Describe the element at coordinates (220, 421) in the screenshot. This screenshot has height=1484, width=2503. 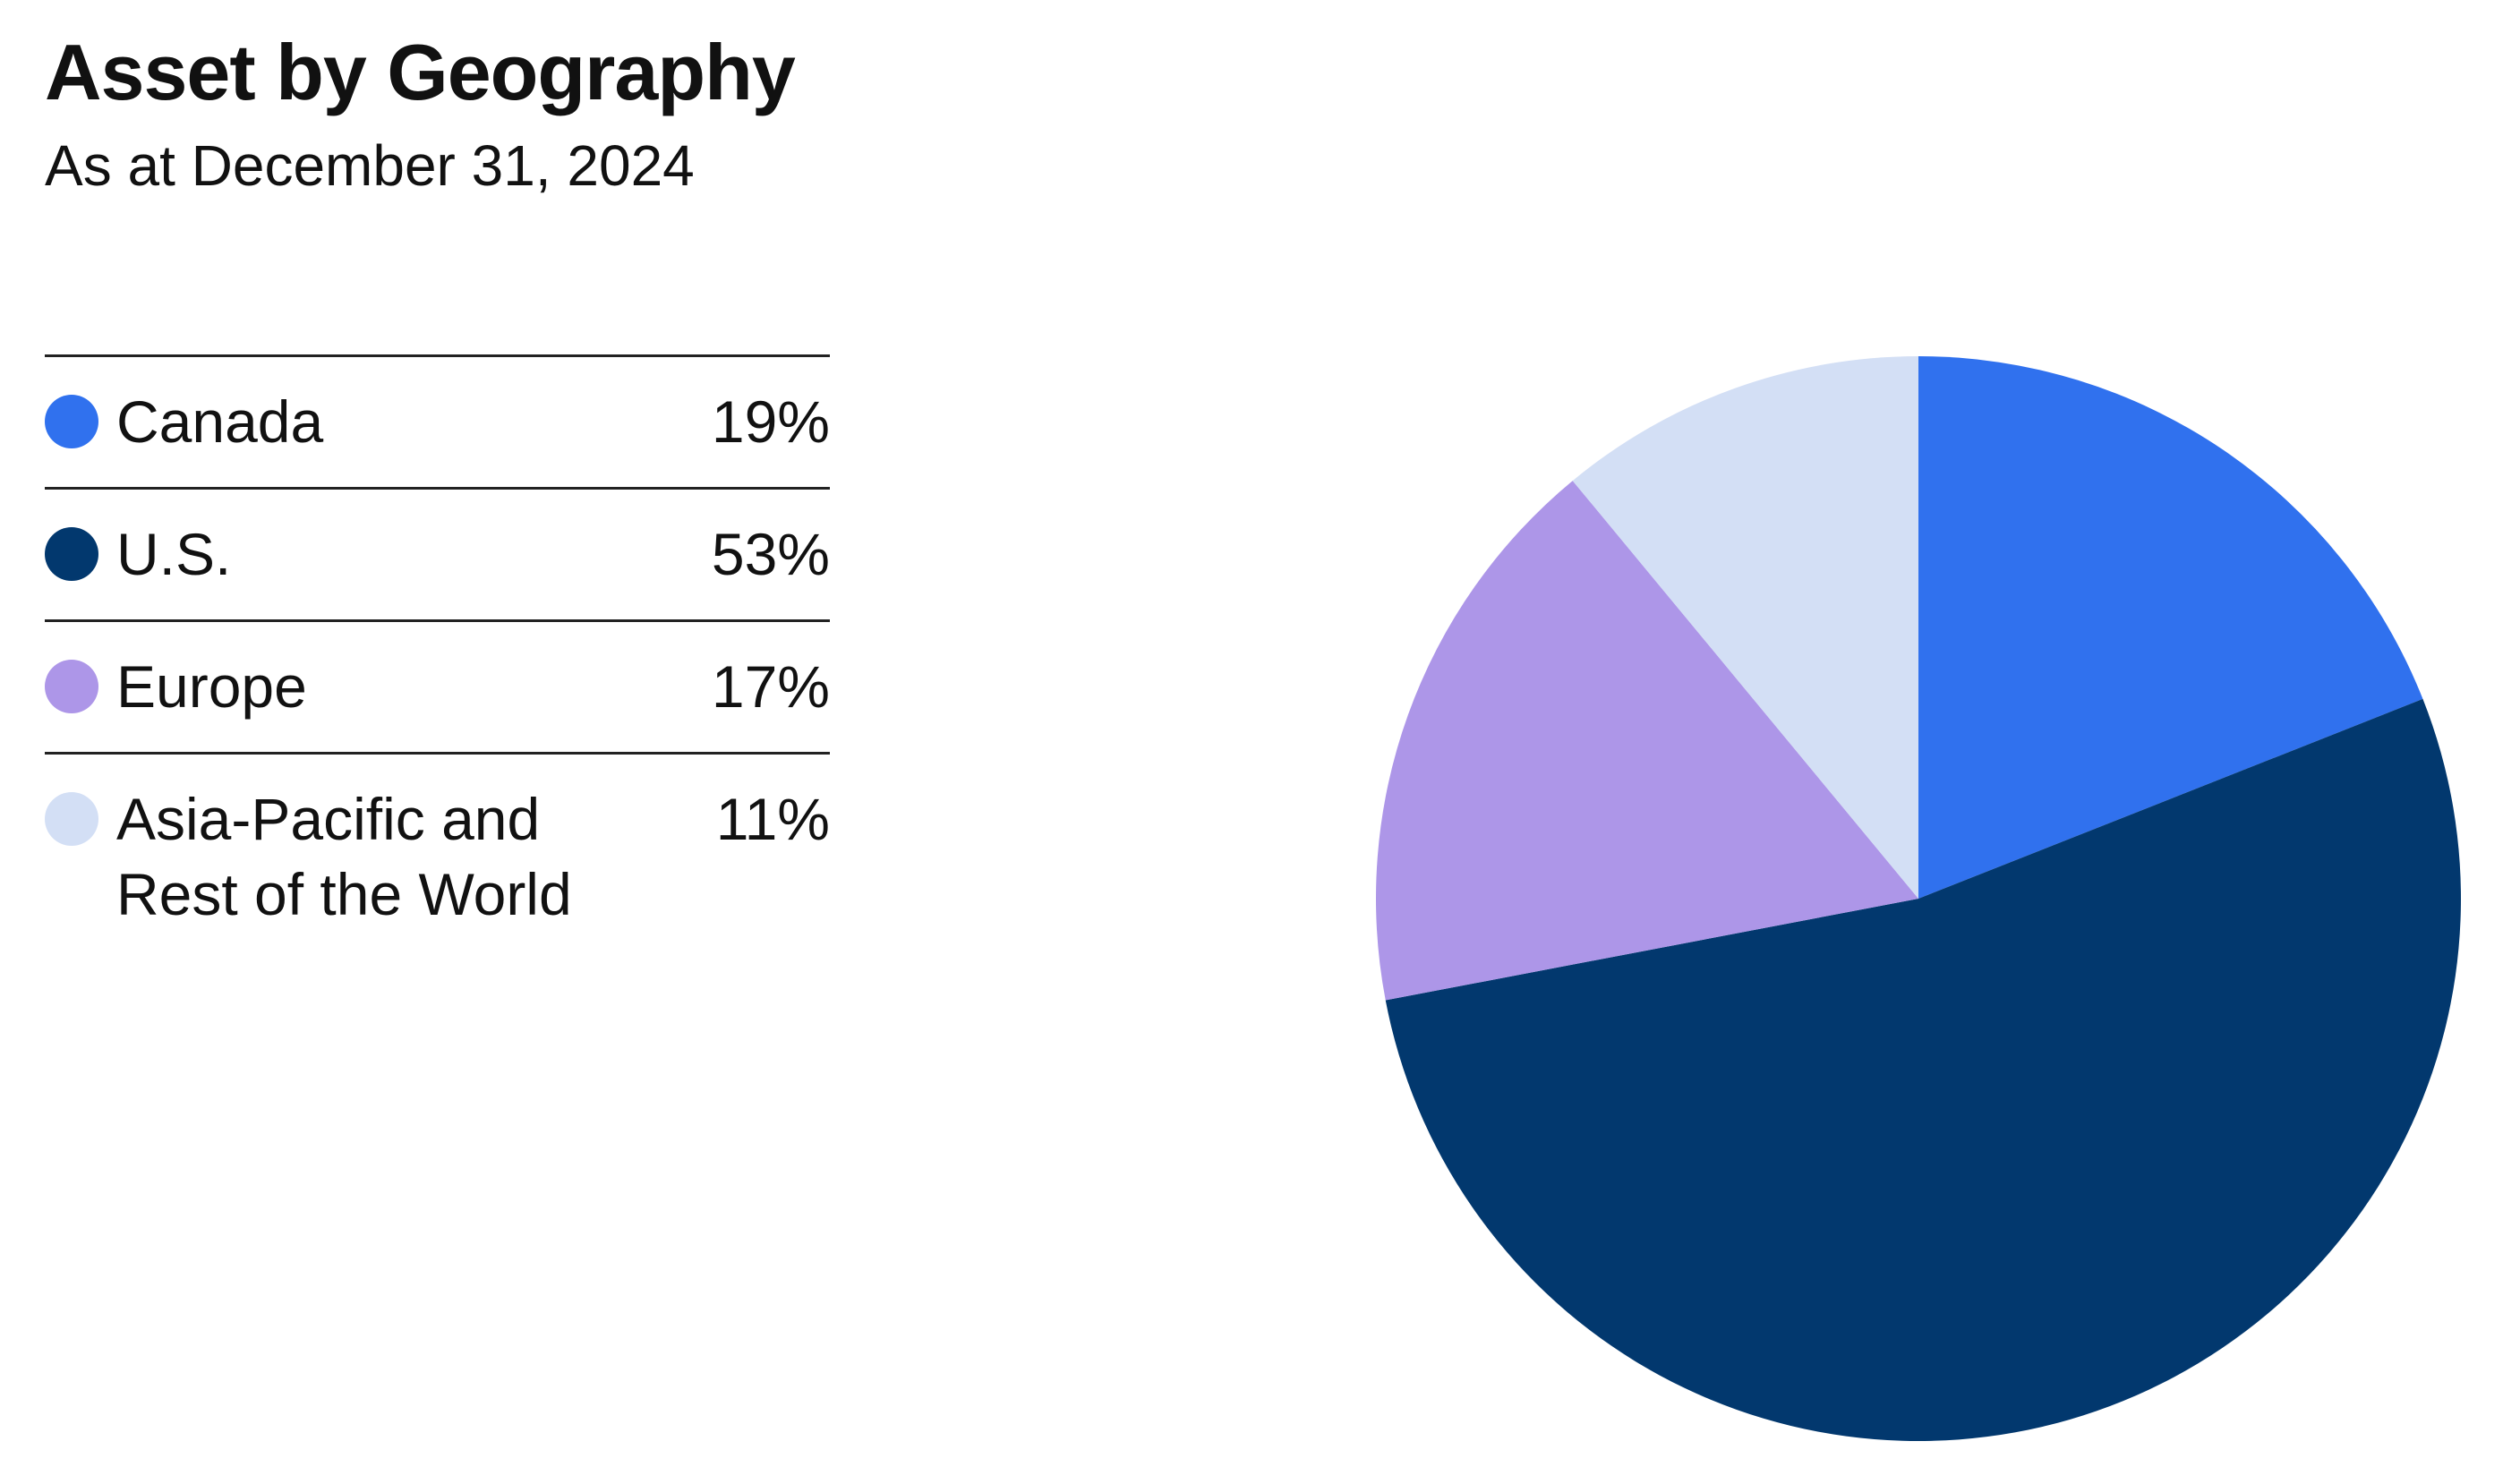
I see `legend-label: Canada` at that location.